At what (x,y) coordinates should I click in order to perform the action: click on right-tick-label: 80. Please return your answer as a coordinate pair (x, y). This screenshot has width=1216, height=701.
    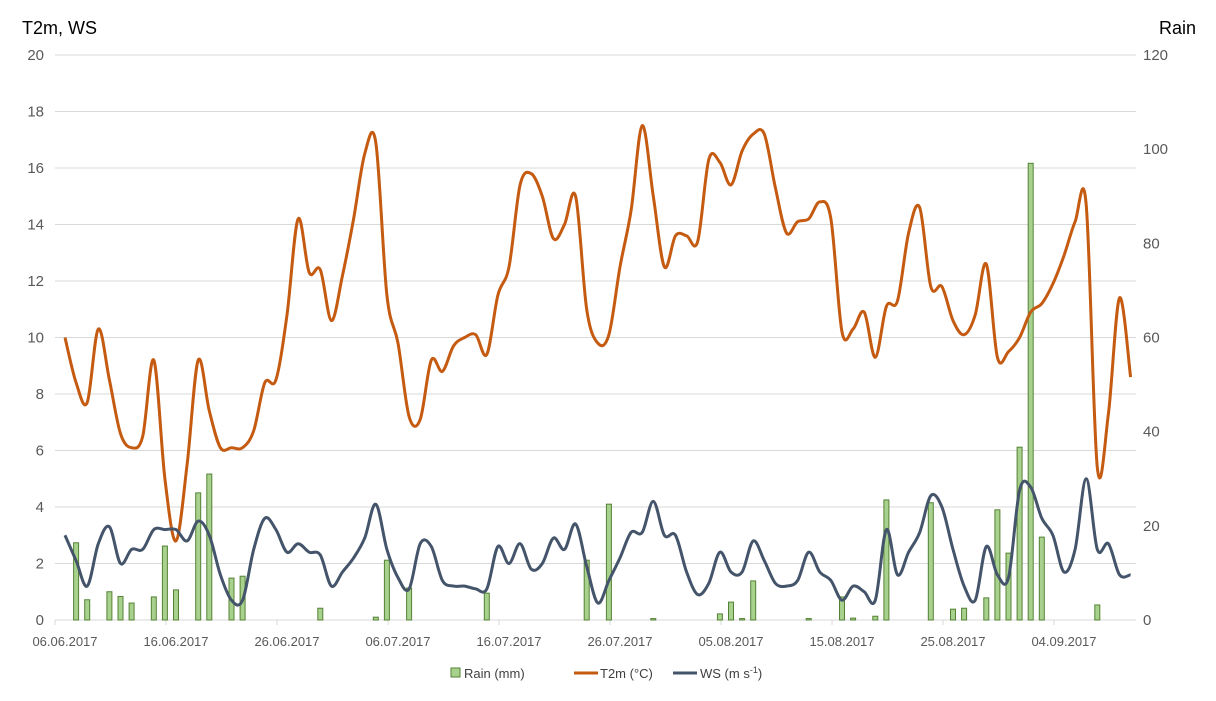
    Looking at the image, I should click on (1151, 243).